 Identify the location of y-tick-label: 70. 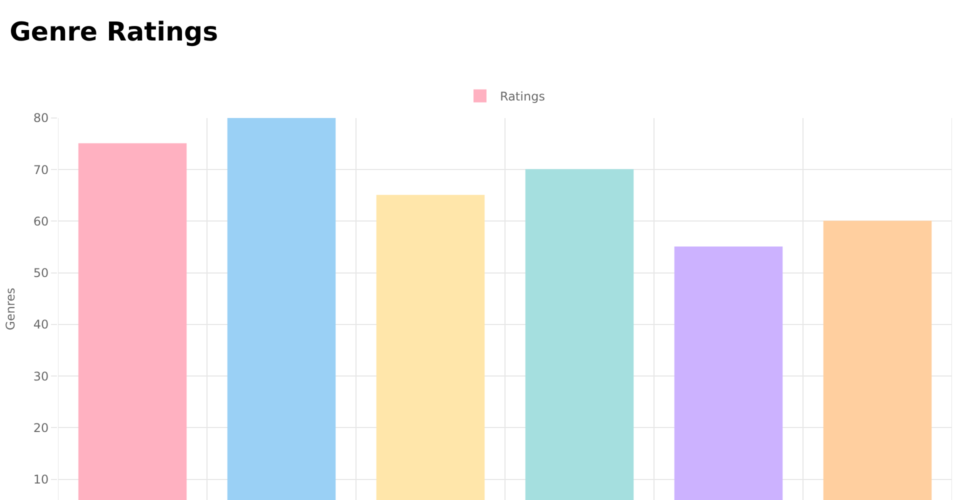
(41, 169).